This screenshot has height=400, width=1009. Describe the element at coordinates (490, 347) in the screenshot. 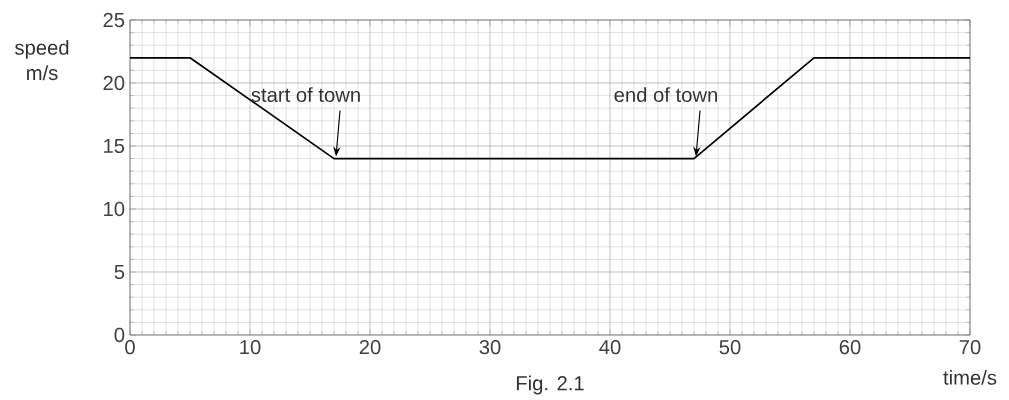

I see `x-tick-label: 30` at that location.